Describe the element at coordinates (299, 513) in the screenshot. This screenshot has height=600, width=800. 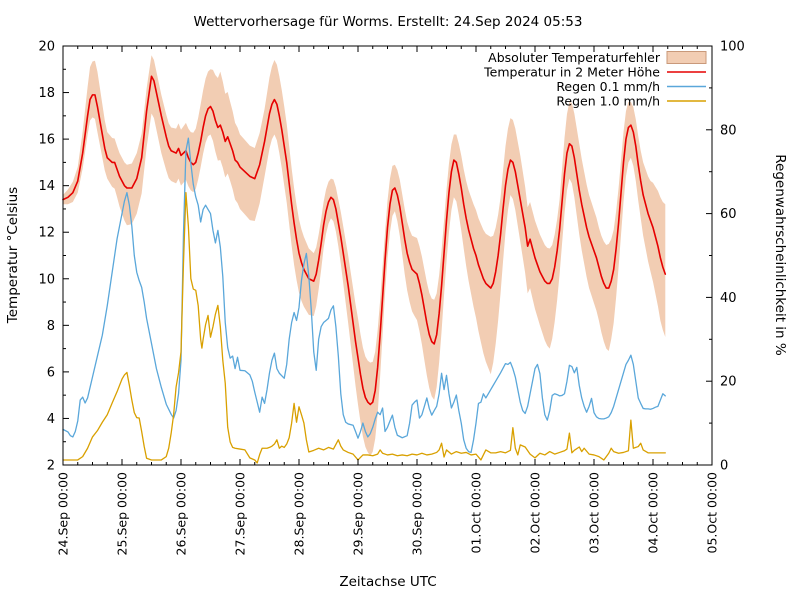
I see `x-tick-label: 28.Sep 00:00` at that location.